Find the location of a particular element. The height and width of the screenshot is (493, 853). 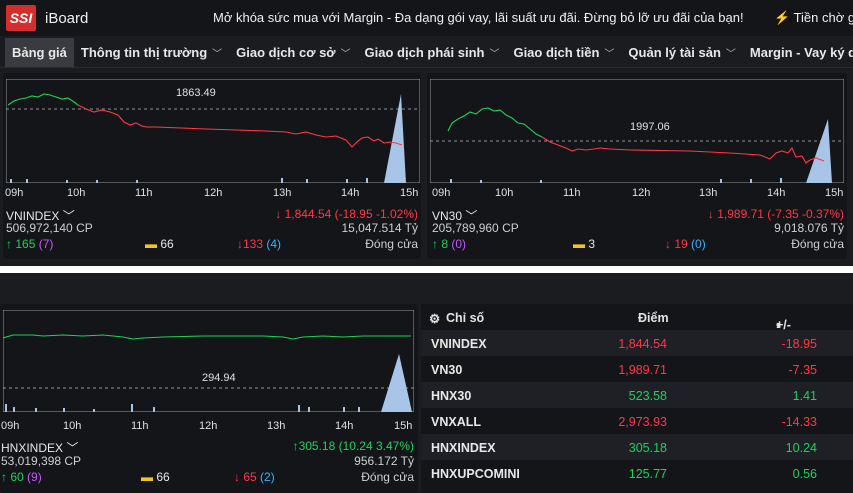

index-change: ↑305.18 (10.24 3.47%) is located at coordinates (353, 446).